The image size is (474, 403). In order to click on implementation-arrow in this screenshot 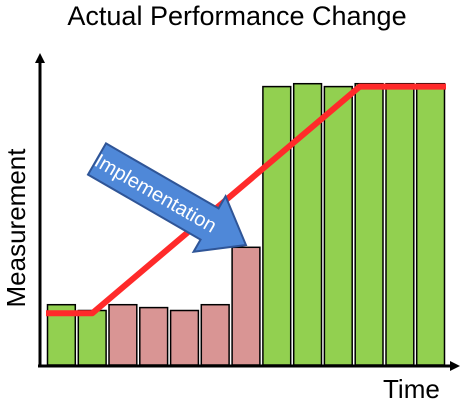, I will do `click(167, 197)`.